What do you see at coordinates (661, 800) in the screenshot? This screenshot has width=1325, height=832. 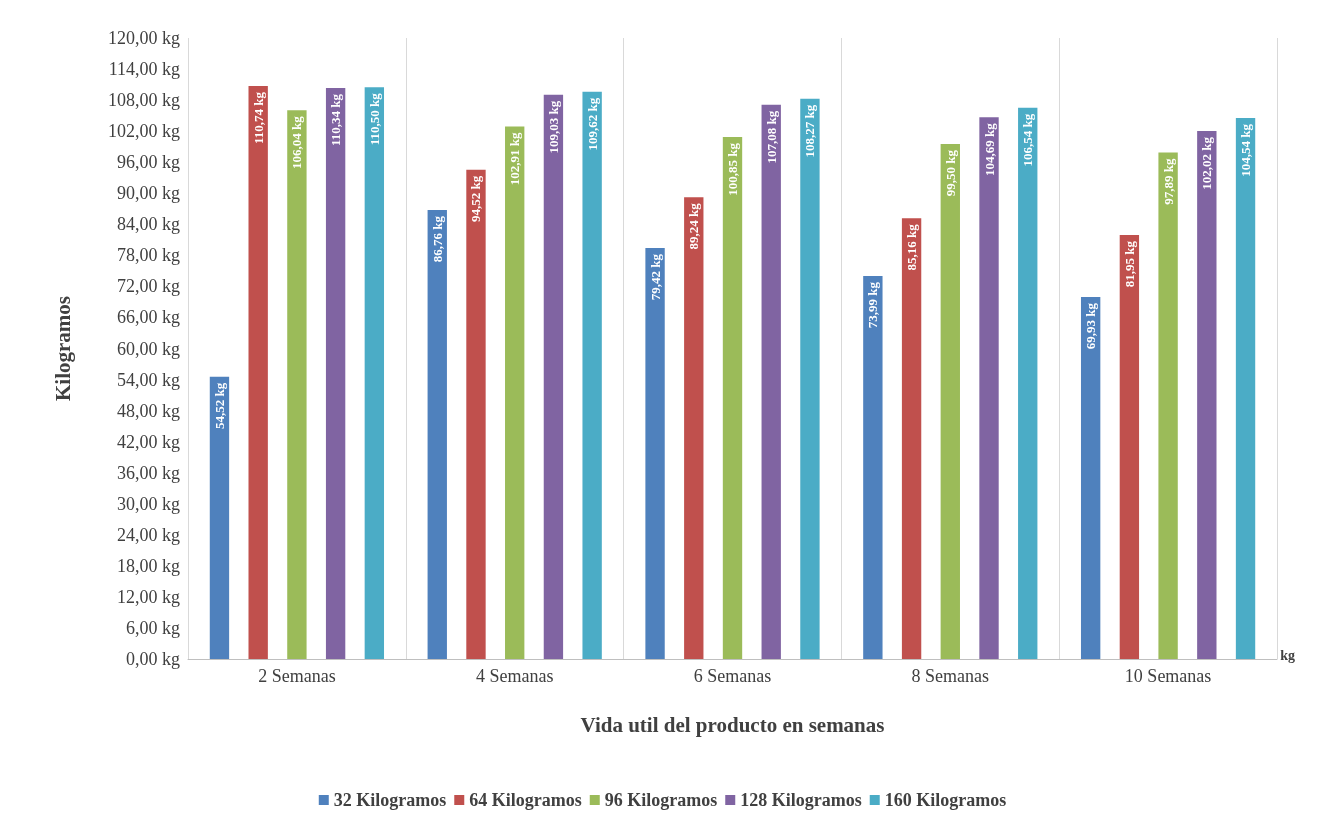 I see `legend-label: 96 Kilogramos` at bounding box center [661, 800].